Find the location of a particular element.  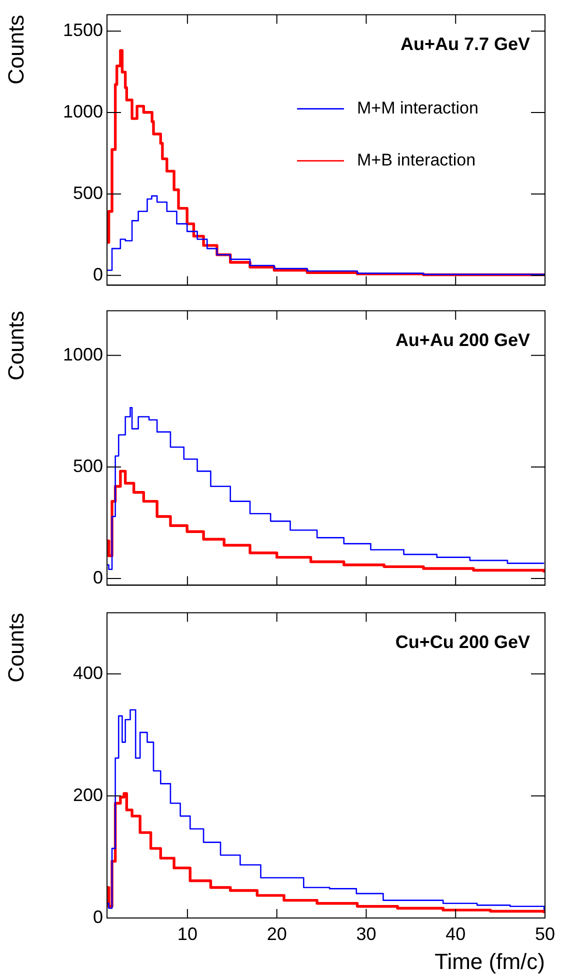

x-tick-label: 30 is located at coordinates (366, 934).